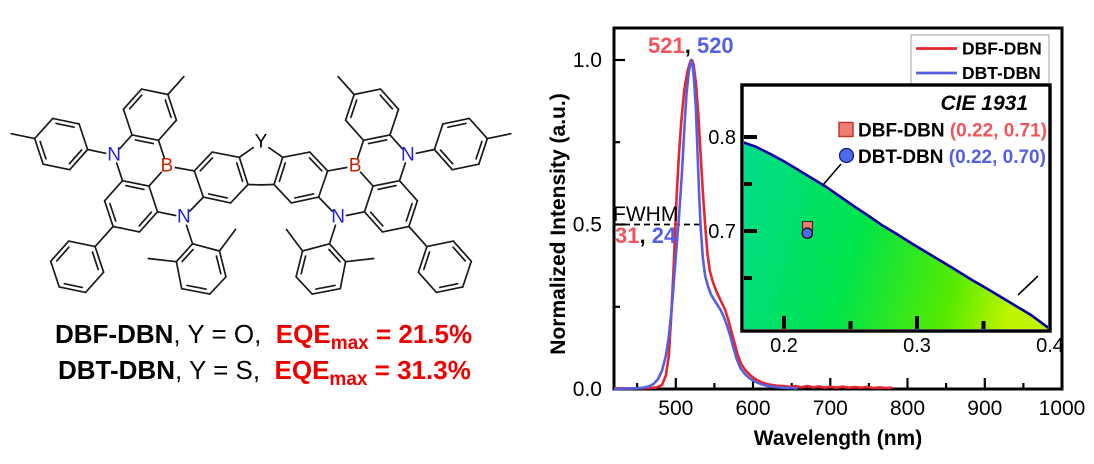 The image size is (1094, 464). I want to click on svg-text: DBT-DBN (0.22, 0.70), so click(952, 157).